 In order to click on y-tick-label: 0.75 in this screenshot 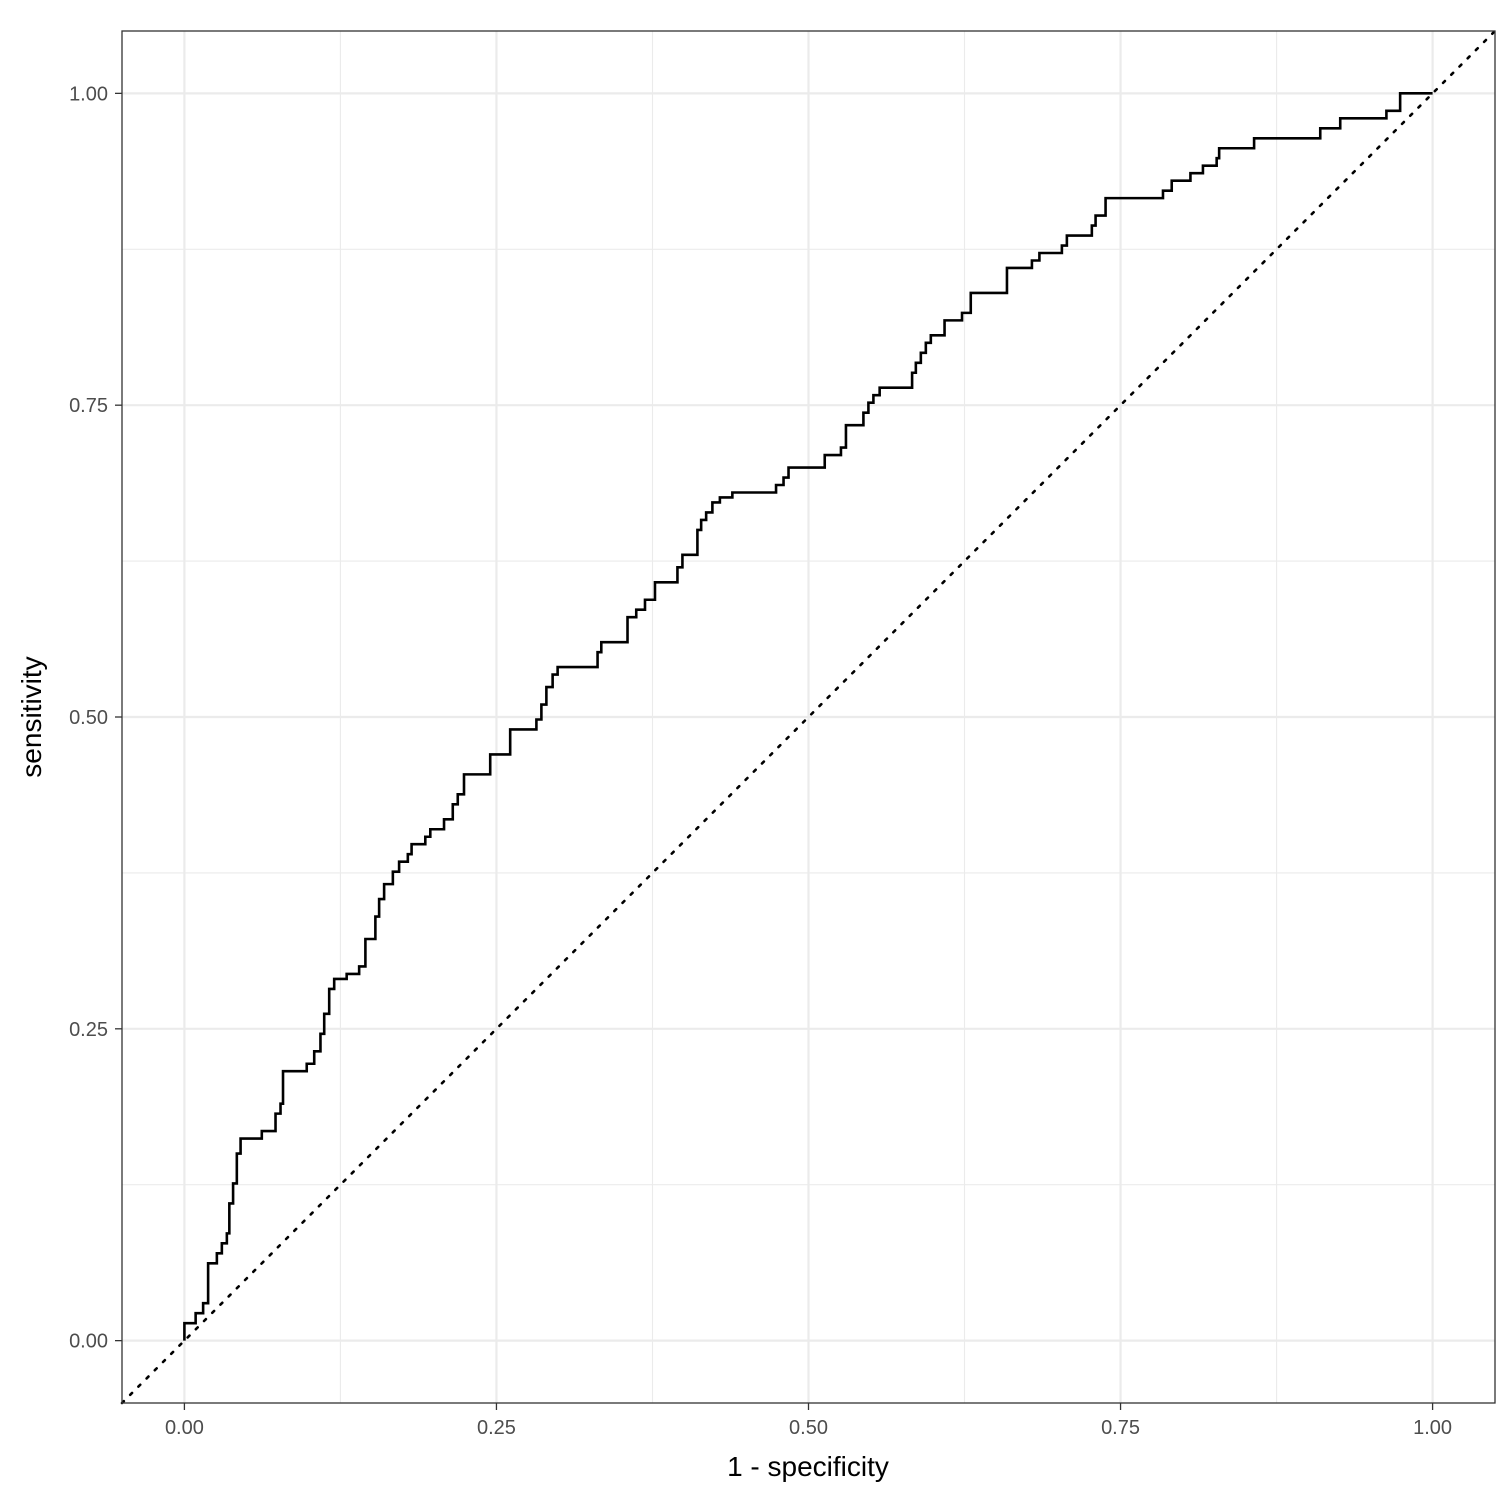, I will do `click(88, 406)`.